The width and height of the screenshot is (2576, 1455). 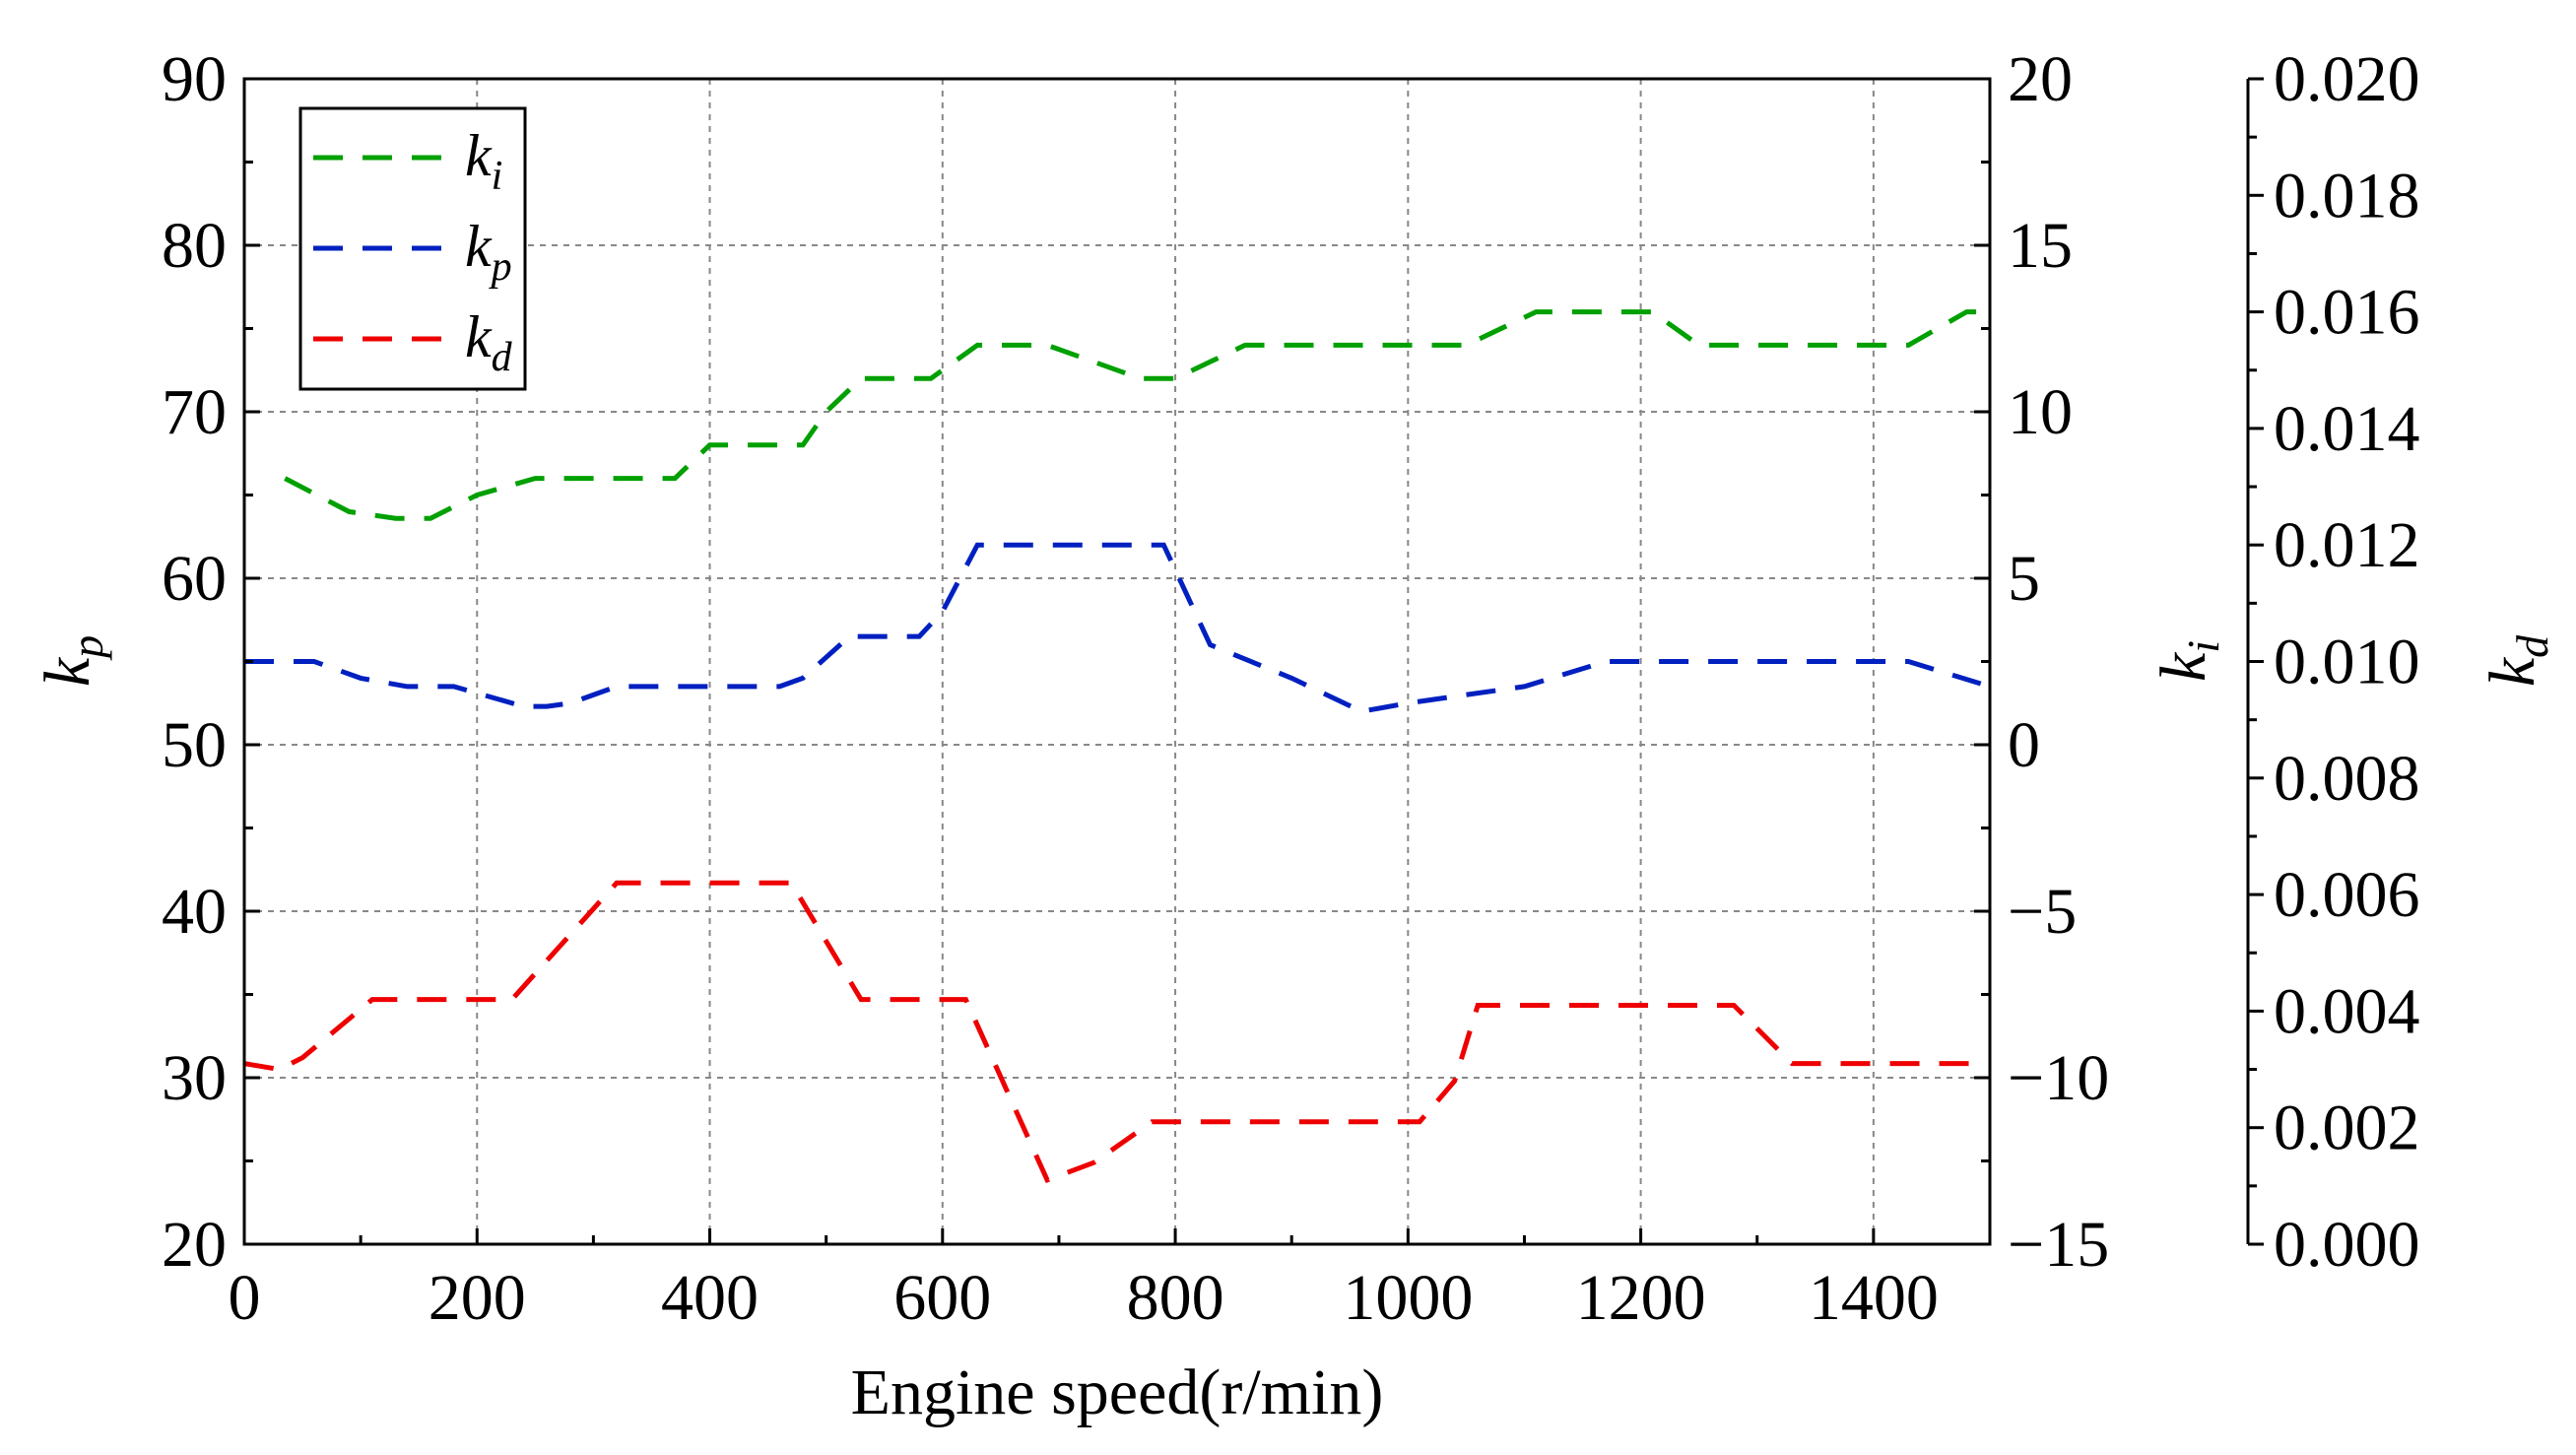 I want to click on kp-tick-label: 80, so click(x=195, y=246).